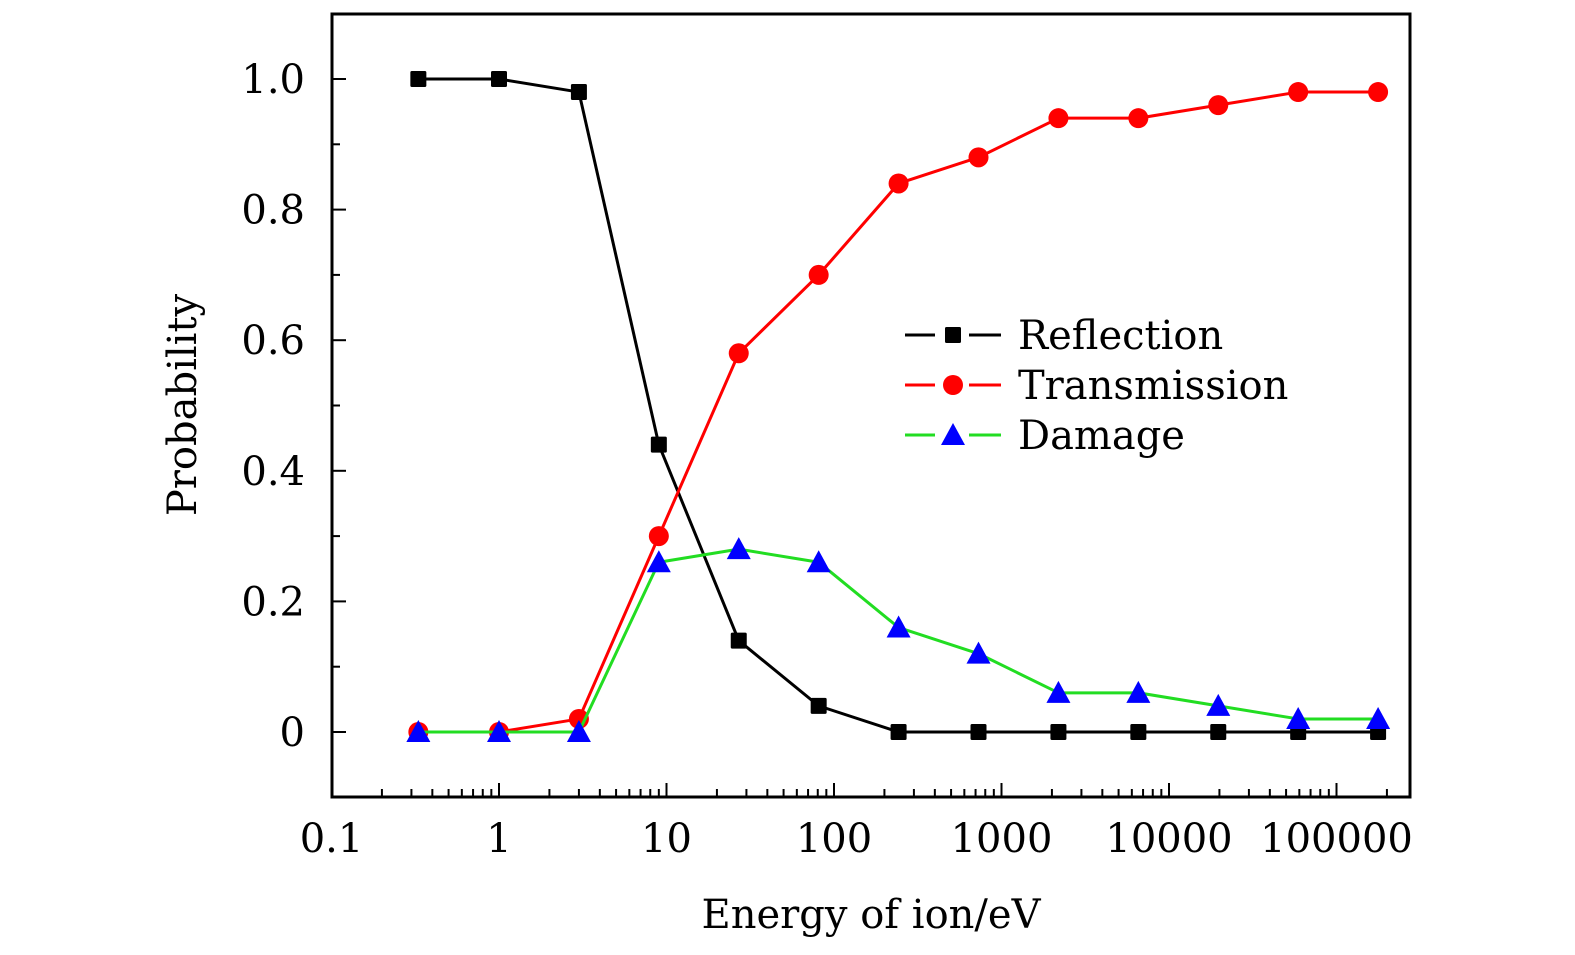 The width and height of the screenshot is (1575, 955). Describe the element at coordinates (1168, 839) in the screenshot. I see `x-tick-label: 10000` at that location.